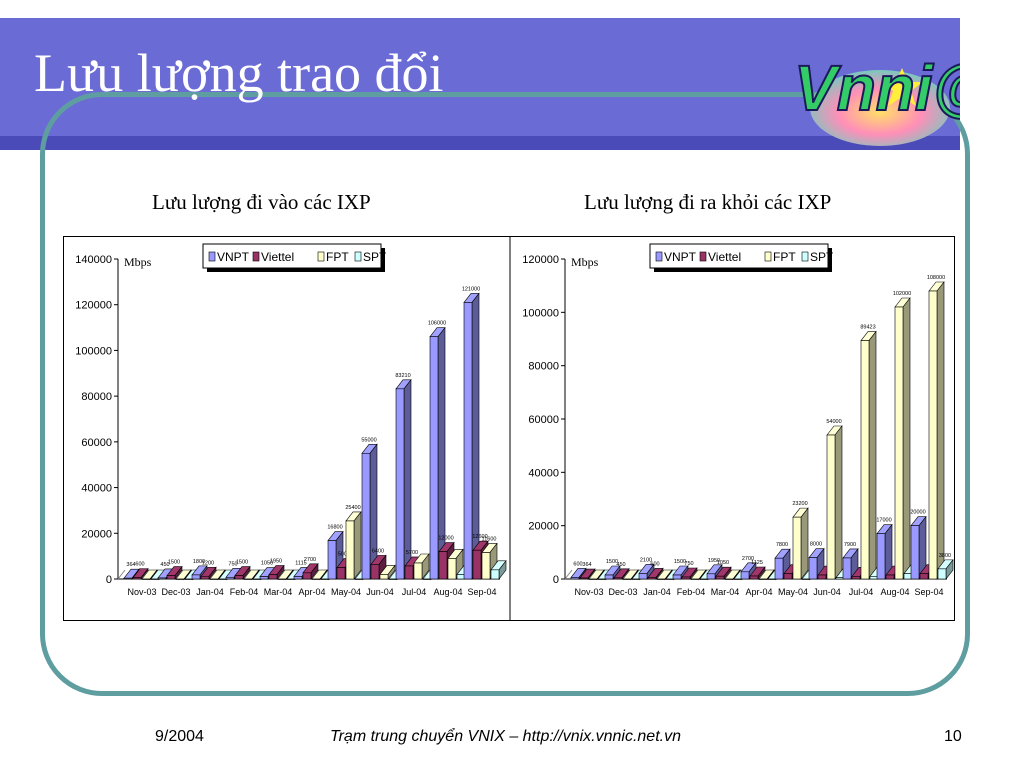 The height and width of the screenshot is (768, 1024). Describe the element at coordinates (894, 592) in the screenshot. I see `x-tick-label: Aug-04` at that location.